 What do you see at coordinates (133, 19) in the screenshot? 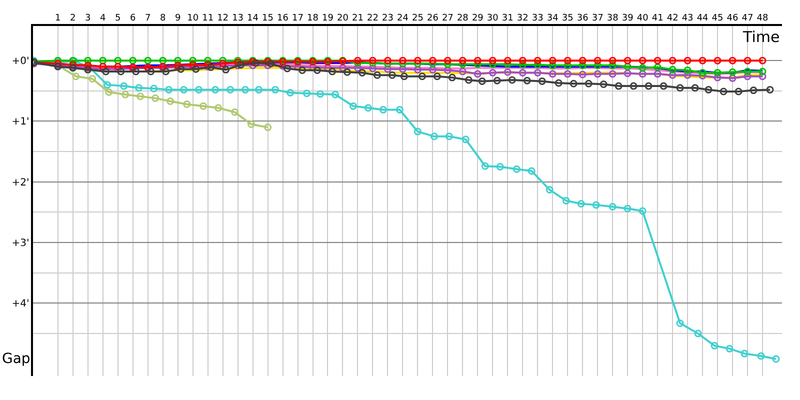
I see `x-tick-label: 6` at bounding box center [133, 19].